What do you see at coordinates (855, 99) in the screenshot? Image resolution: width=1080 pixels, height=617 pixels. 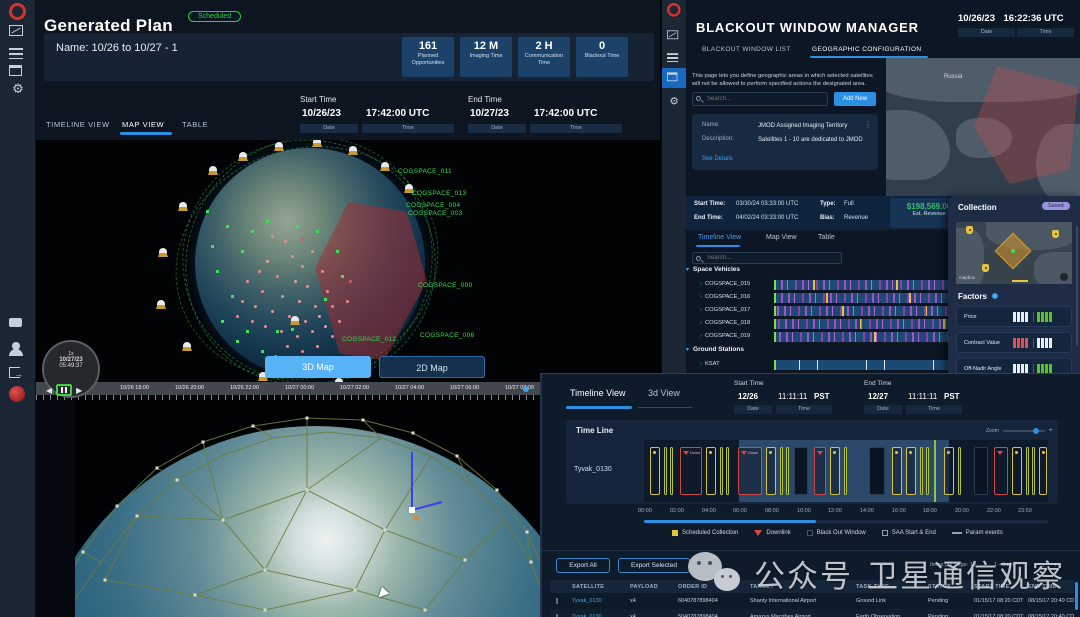 I see `add-new-button: Add New` at bounding box center [855, 99].